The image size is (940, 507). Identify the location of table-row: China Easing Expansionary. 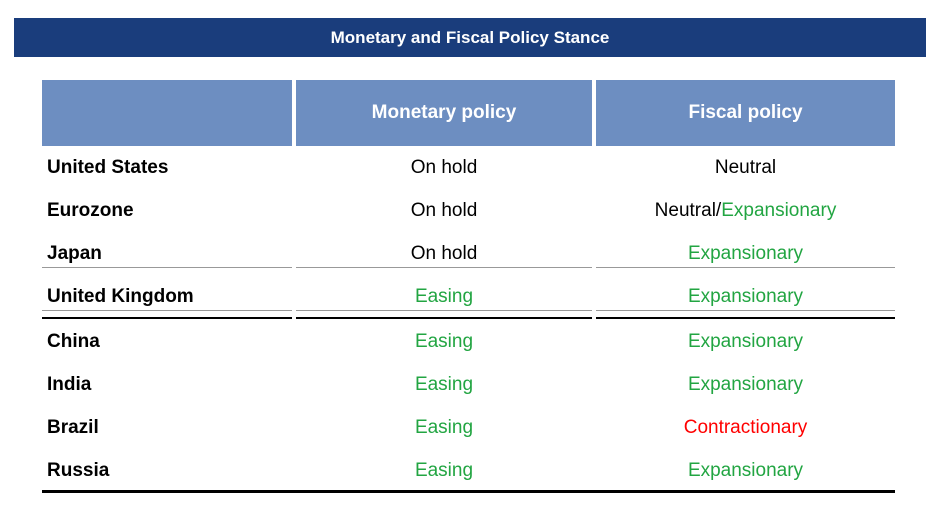
(468, 341).